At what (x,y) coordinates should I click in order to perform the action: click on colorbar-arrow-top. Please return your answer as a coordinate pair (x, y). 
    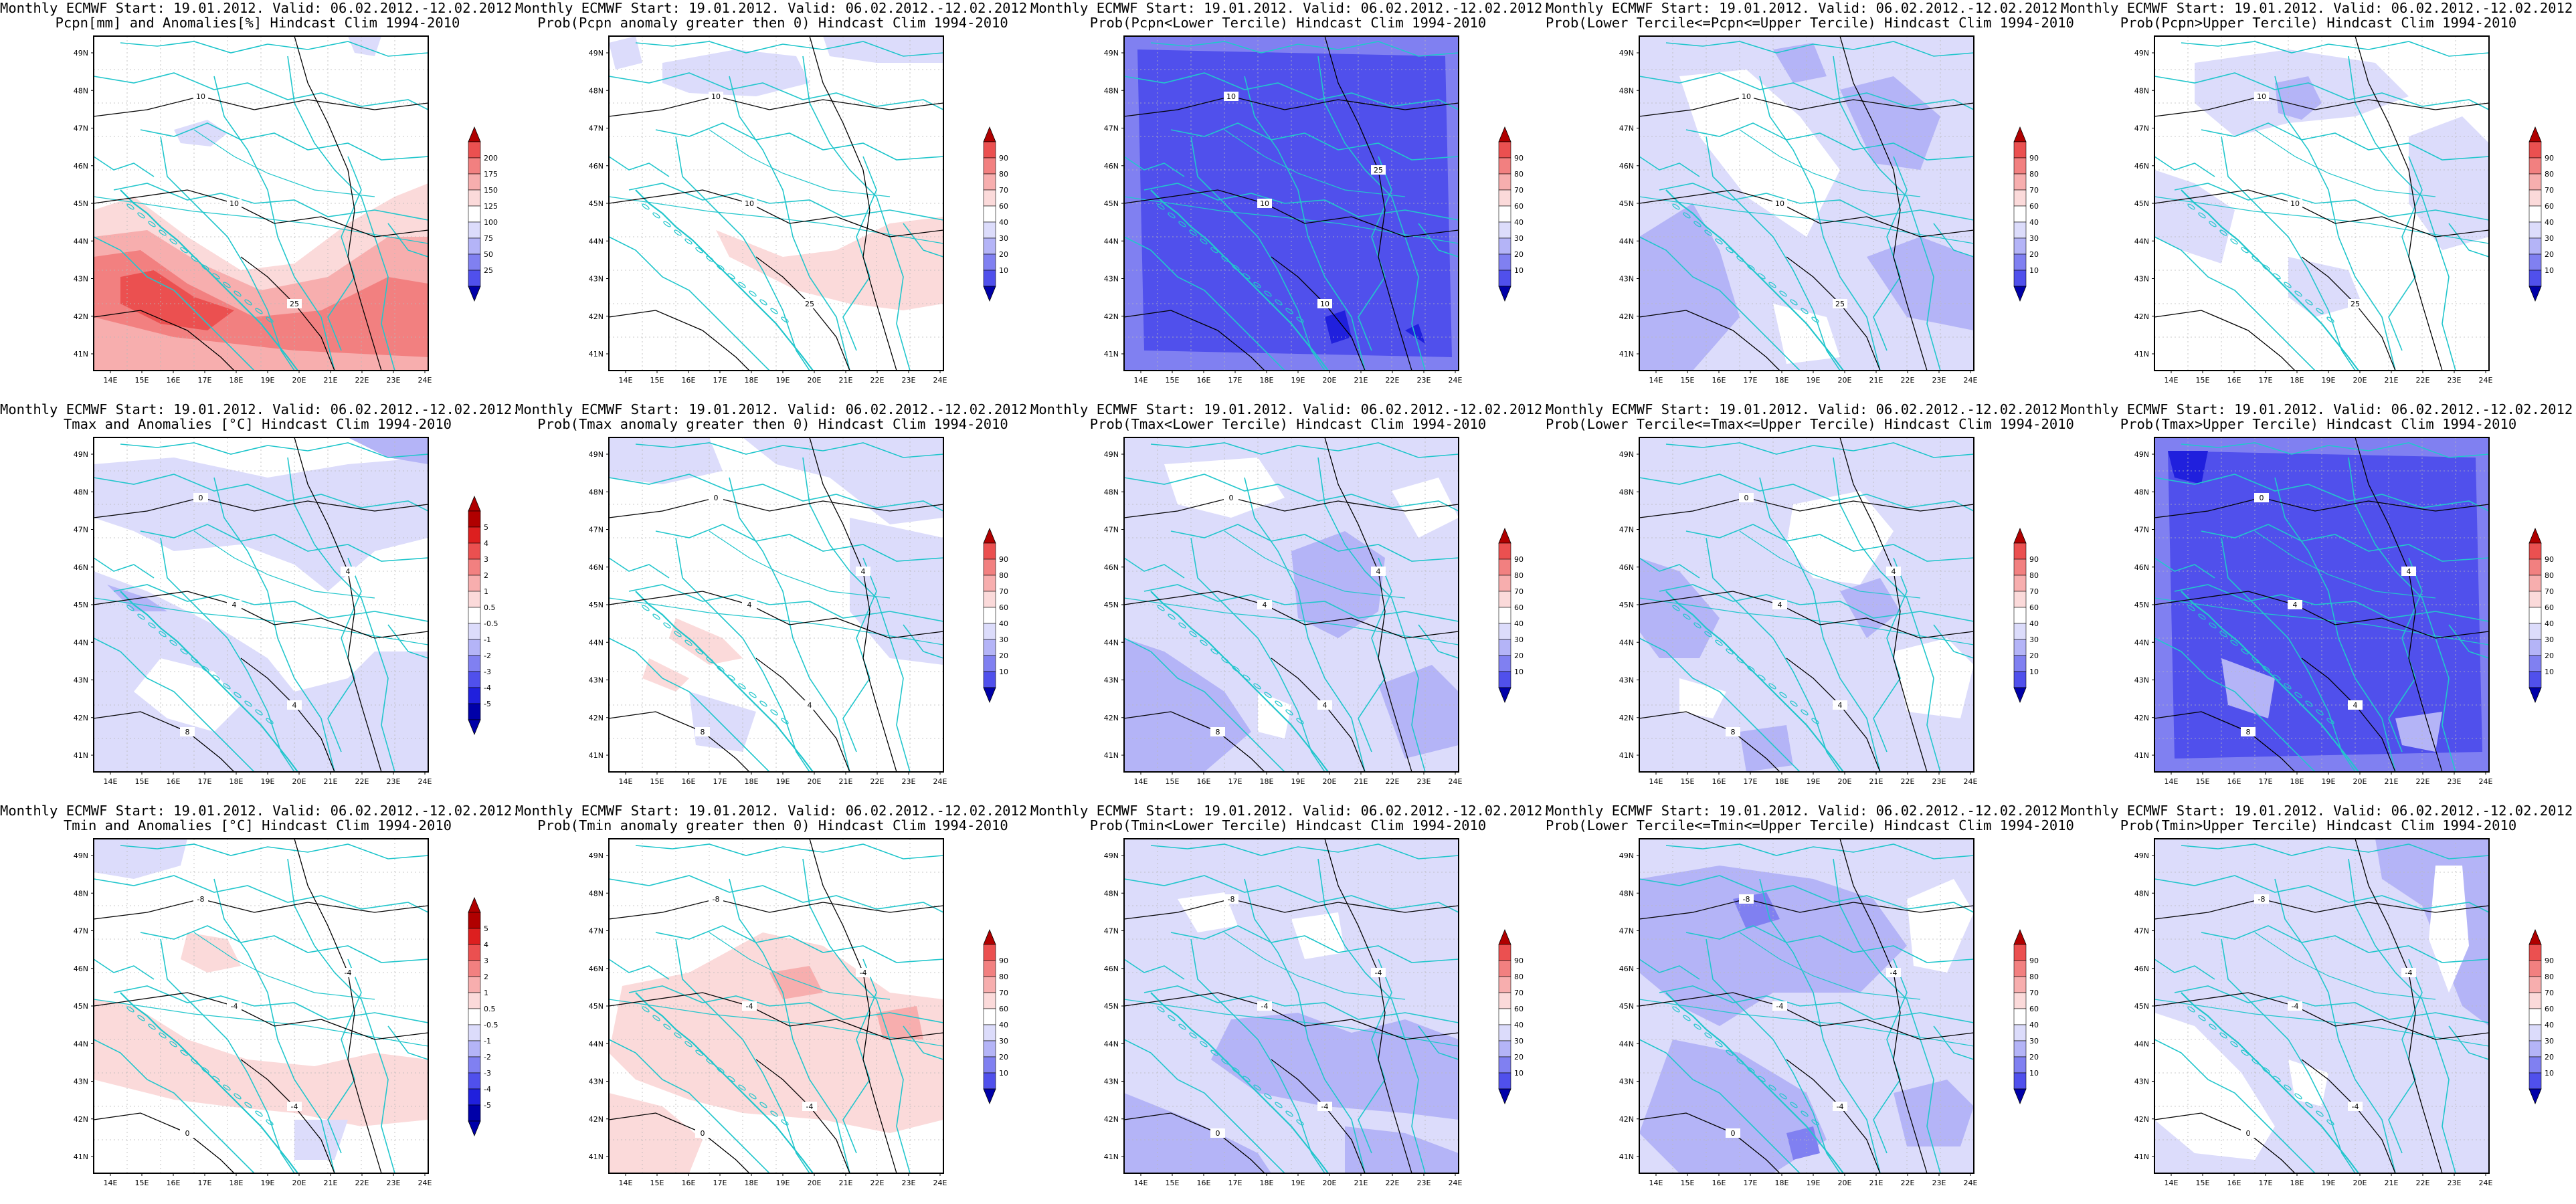
    Looking at the image, I should click on (2535, 134).